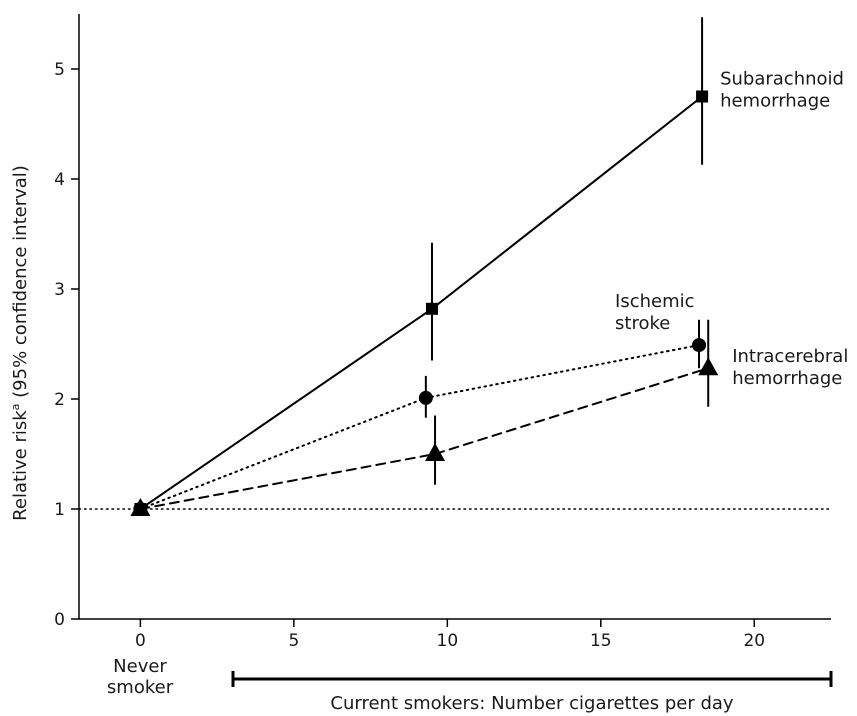 The image size is (857, 716). What do you see at coordinates (59, 620) in the screenshot?
I see `y-tick-label-0: 0` at bounding box center [59, 620].